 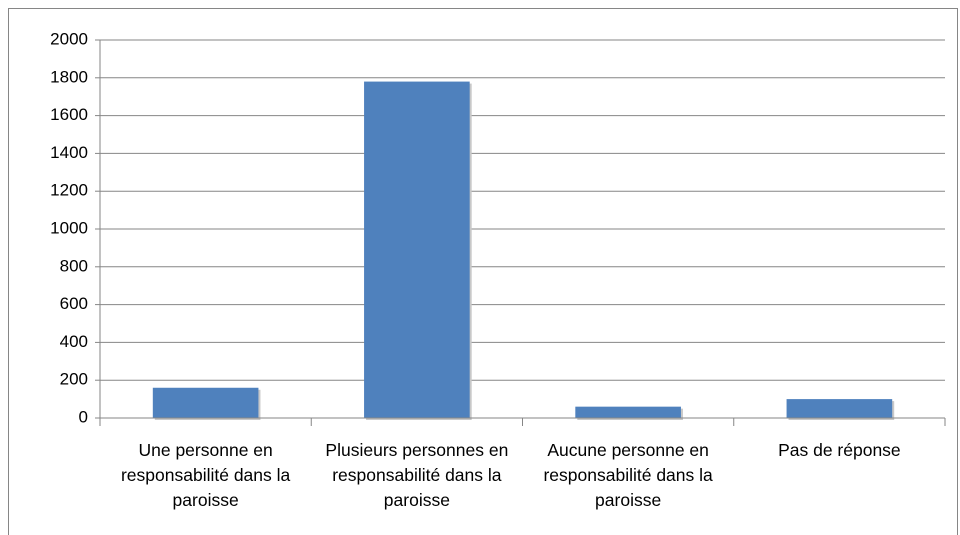 I want to click on y-tick-label: 400, so click(x=74, y=341).